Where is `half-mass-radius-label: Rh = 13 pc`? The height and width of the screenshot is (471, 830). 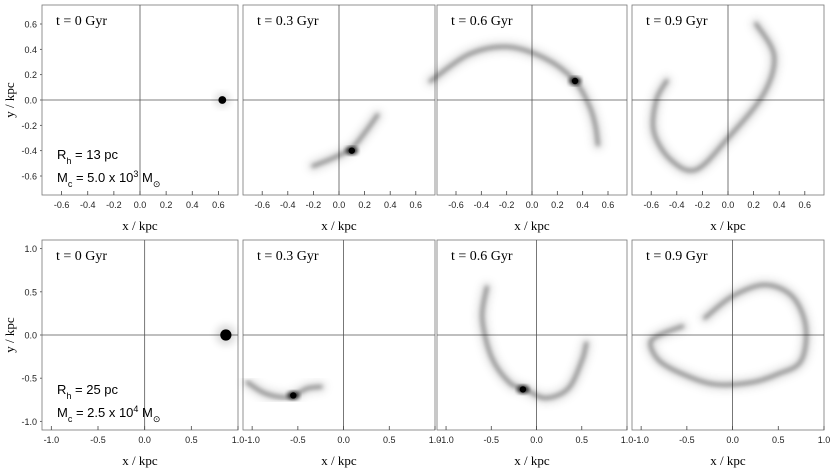
half-mass-radius-label: Rh = 13 pc is located at coordinates (88, 156).